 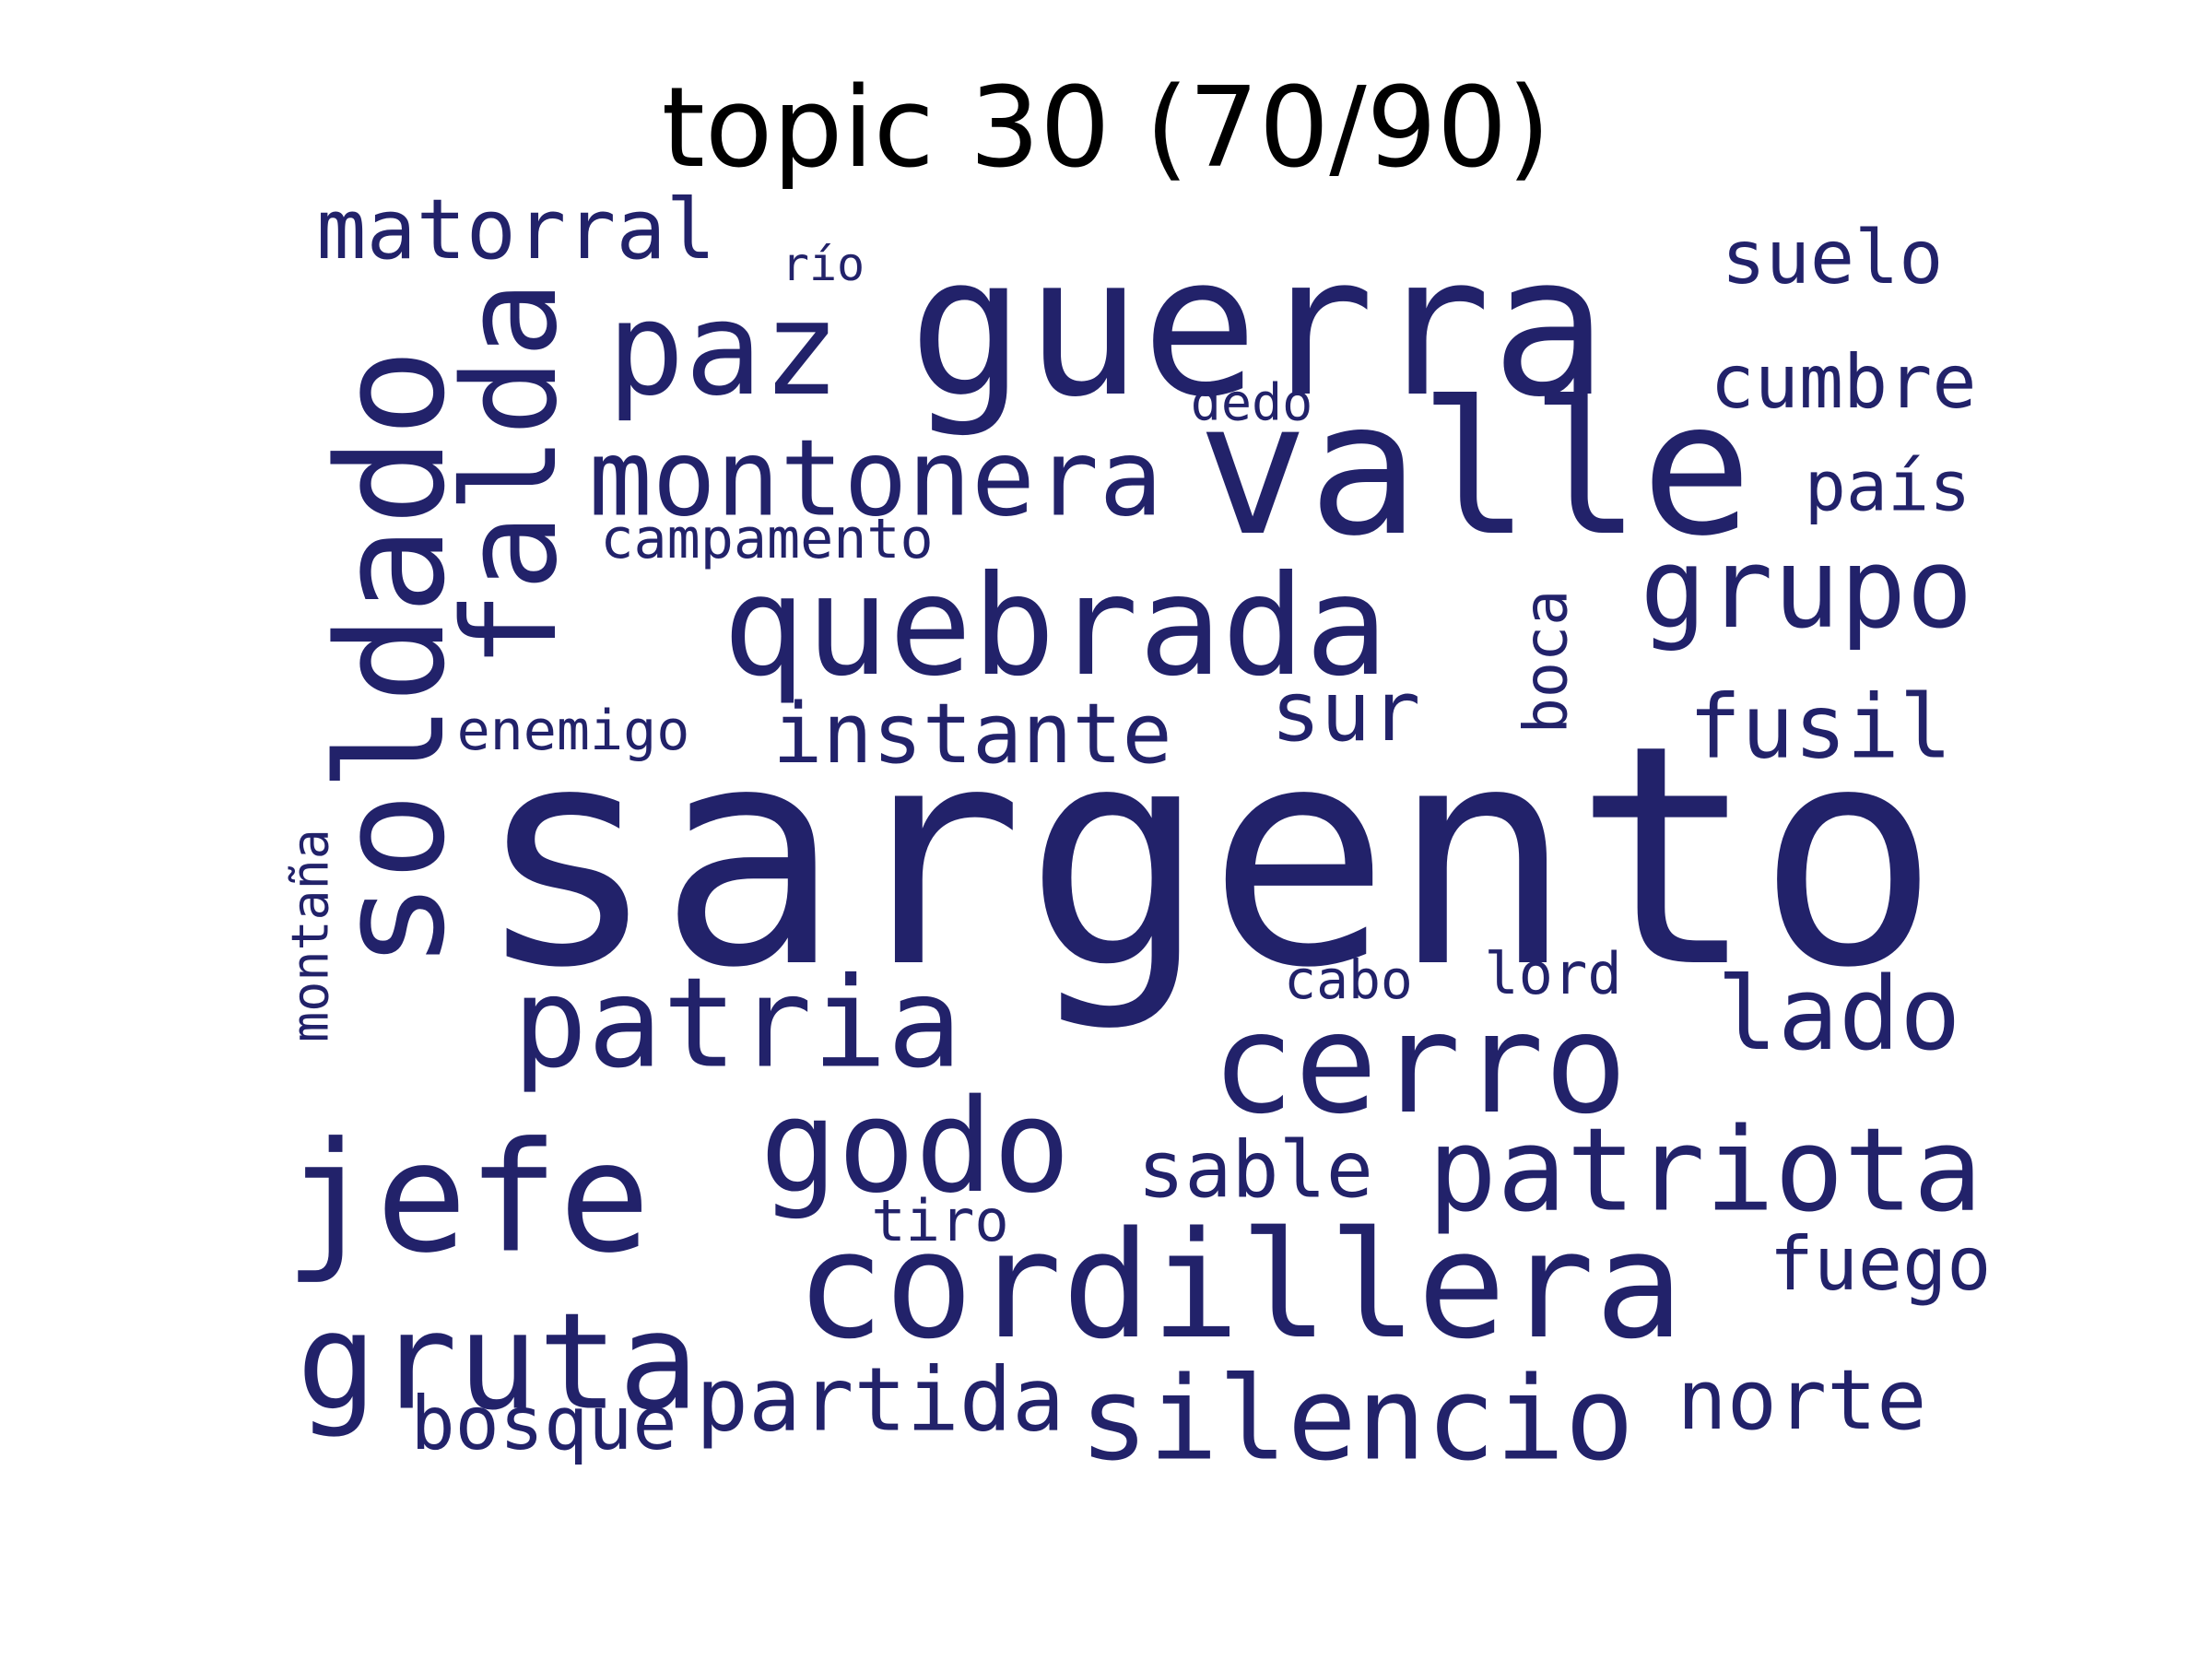 What do you see at coordinates (1258, 327) in the screenshot?
I see `cloud-word: guerra` at bounding box center [1258, 327].